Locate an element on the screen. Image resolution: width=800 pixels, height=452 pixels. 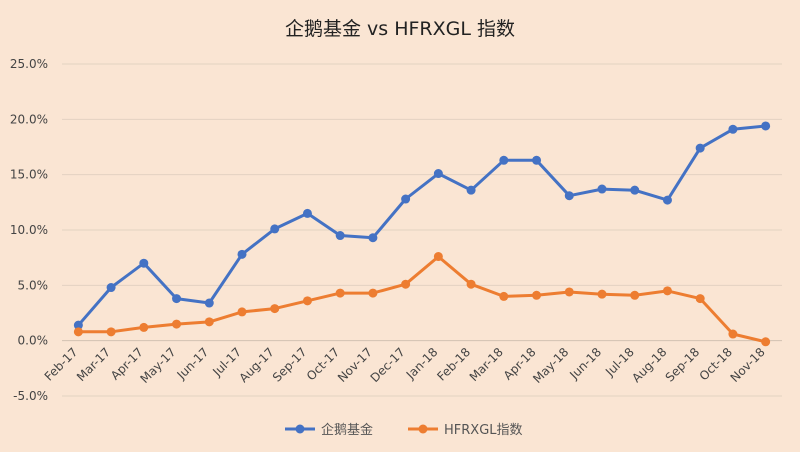
x-tick-label: Nov-18 is located at coordinates (748, 365).